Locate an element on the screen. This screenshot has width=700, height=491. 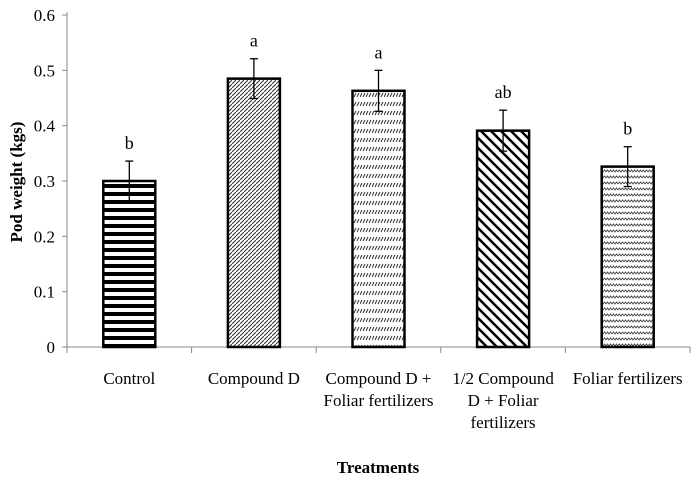
x-tick-label: D + Foliar is located at coordinates (503, 400).